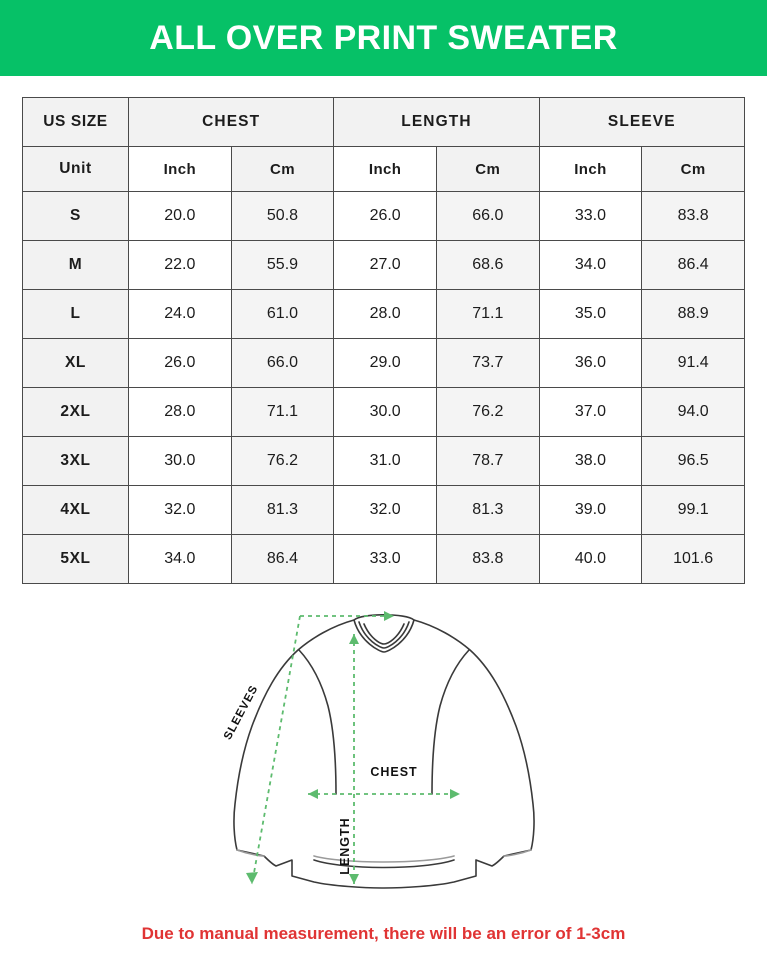  Describe the element at coordinates (180, 412) in the screenshot. I see `cell-chest-in: 28.0` at that location.